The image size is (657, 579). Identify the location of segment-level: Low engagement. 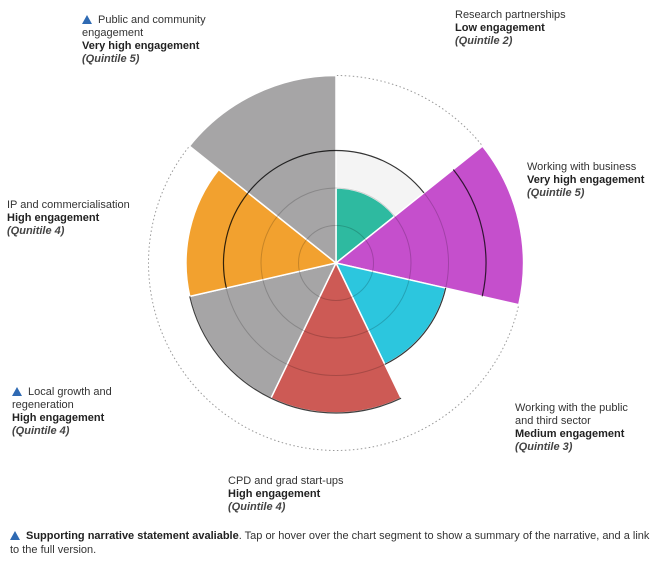
(500, 28).